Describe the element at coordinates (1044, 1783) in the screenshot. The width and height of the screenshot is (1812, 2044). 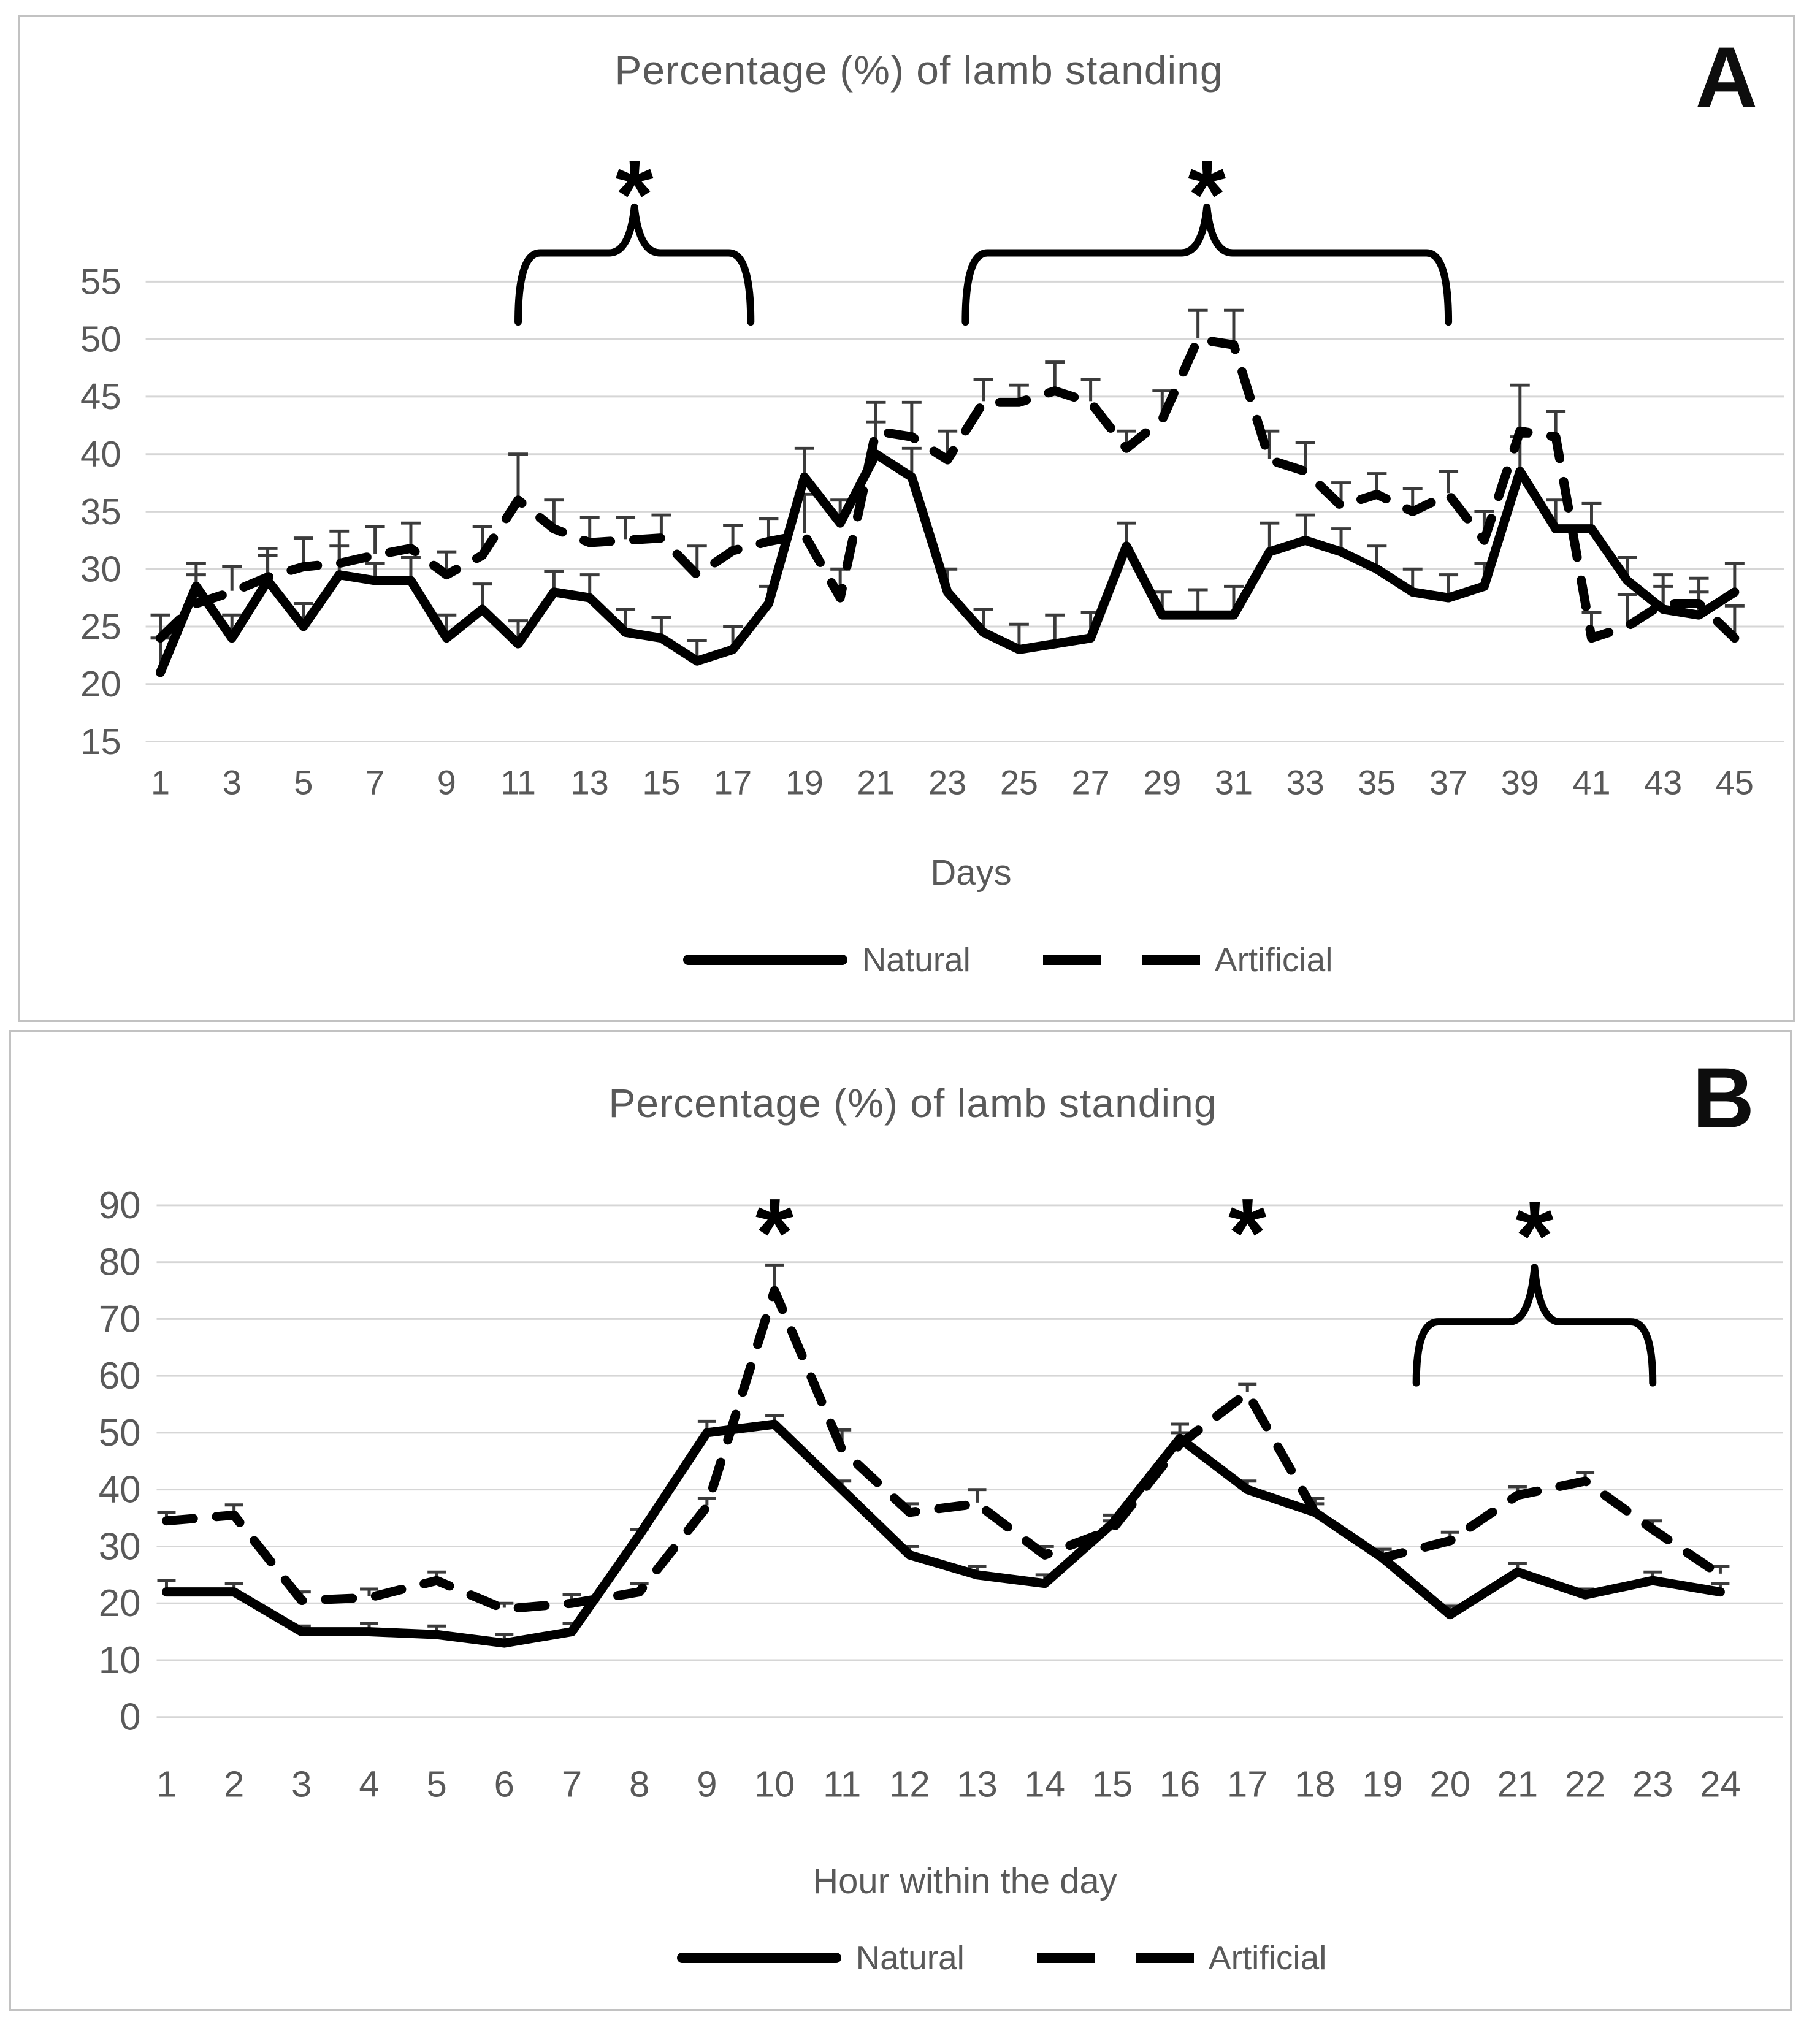
I see `x-tick-label: 14` at that location.